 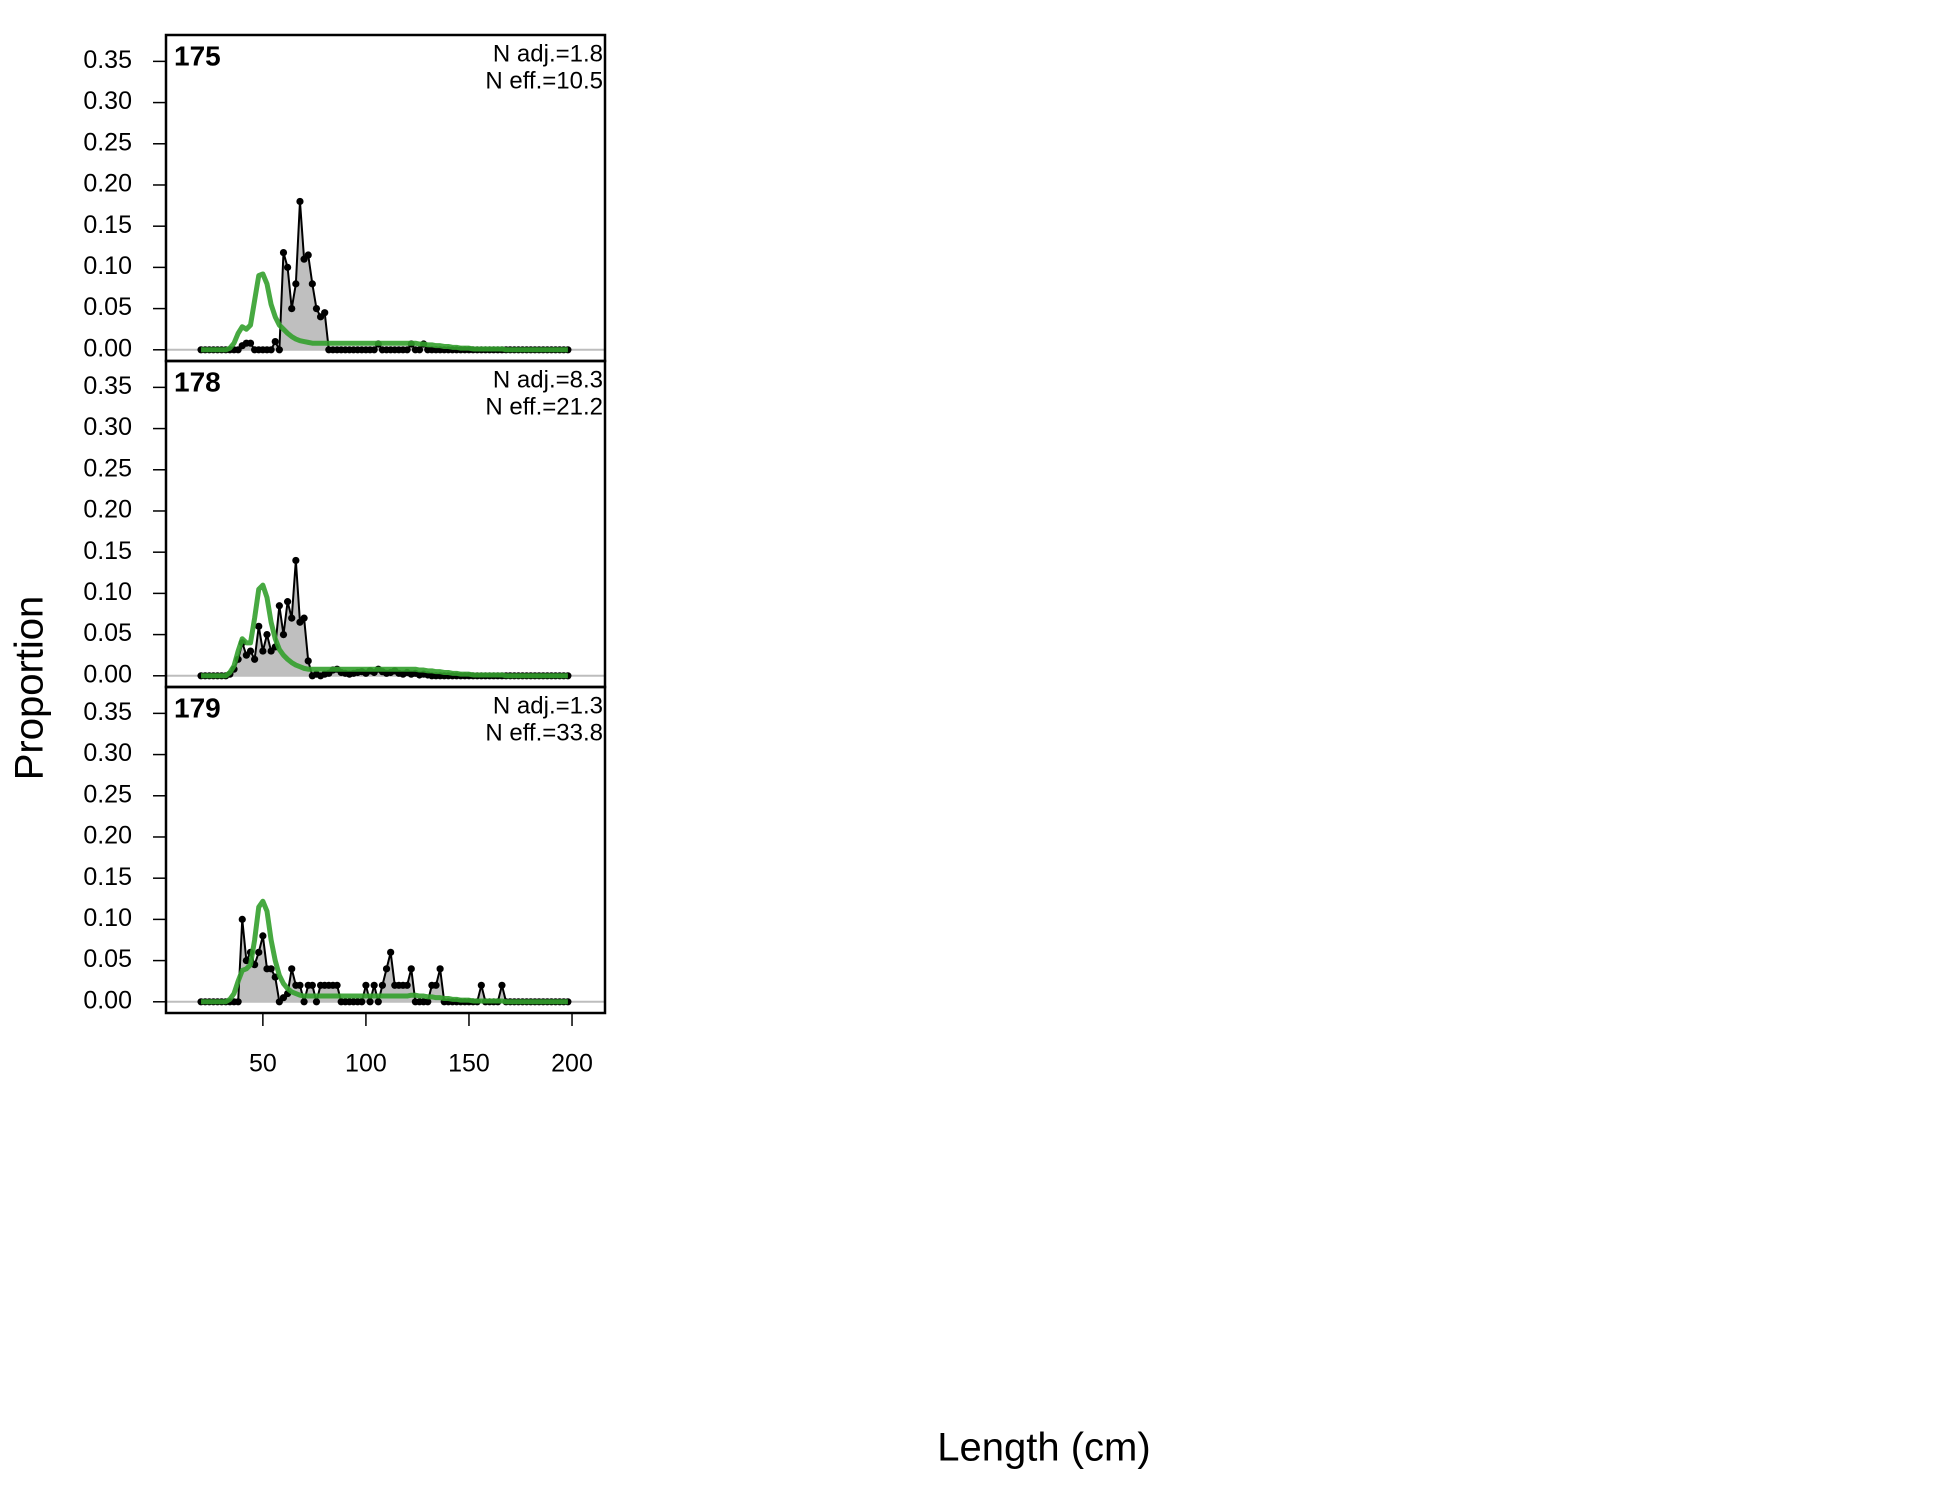 What do you see at coordinates (469, 1064) in the screenshot?
I see `x-tick-label: 150` at bounding box center [469, 1064].